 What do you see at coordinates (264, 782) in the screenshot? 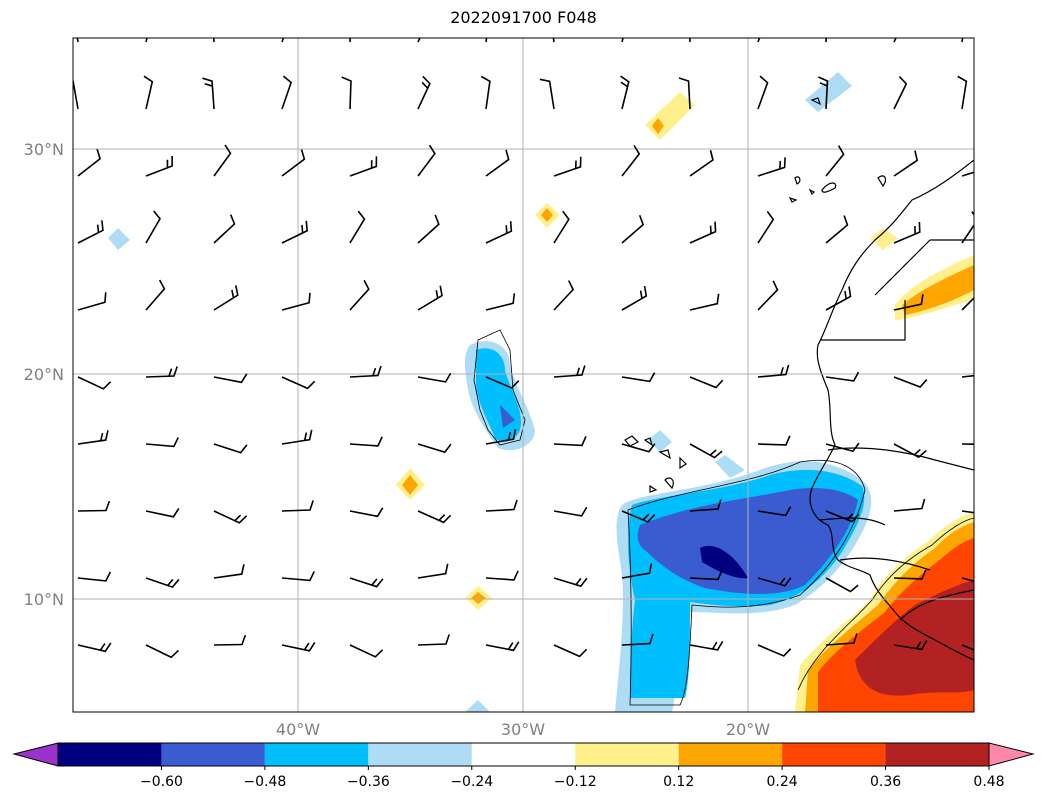
I see `colorbar-label: −0.48` at bounding box center [264, 782].